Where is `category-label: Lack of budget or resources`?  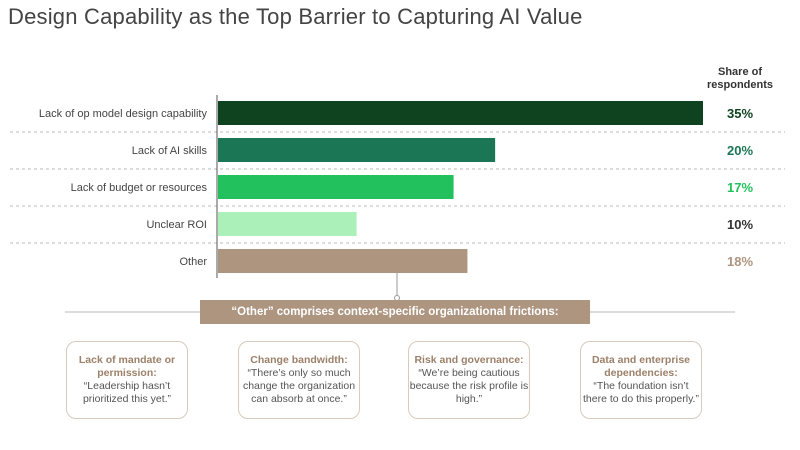
category-label: Lack of budget or resources is located at coordinates (139, 188).